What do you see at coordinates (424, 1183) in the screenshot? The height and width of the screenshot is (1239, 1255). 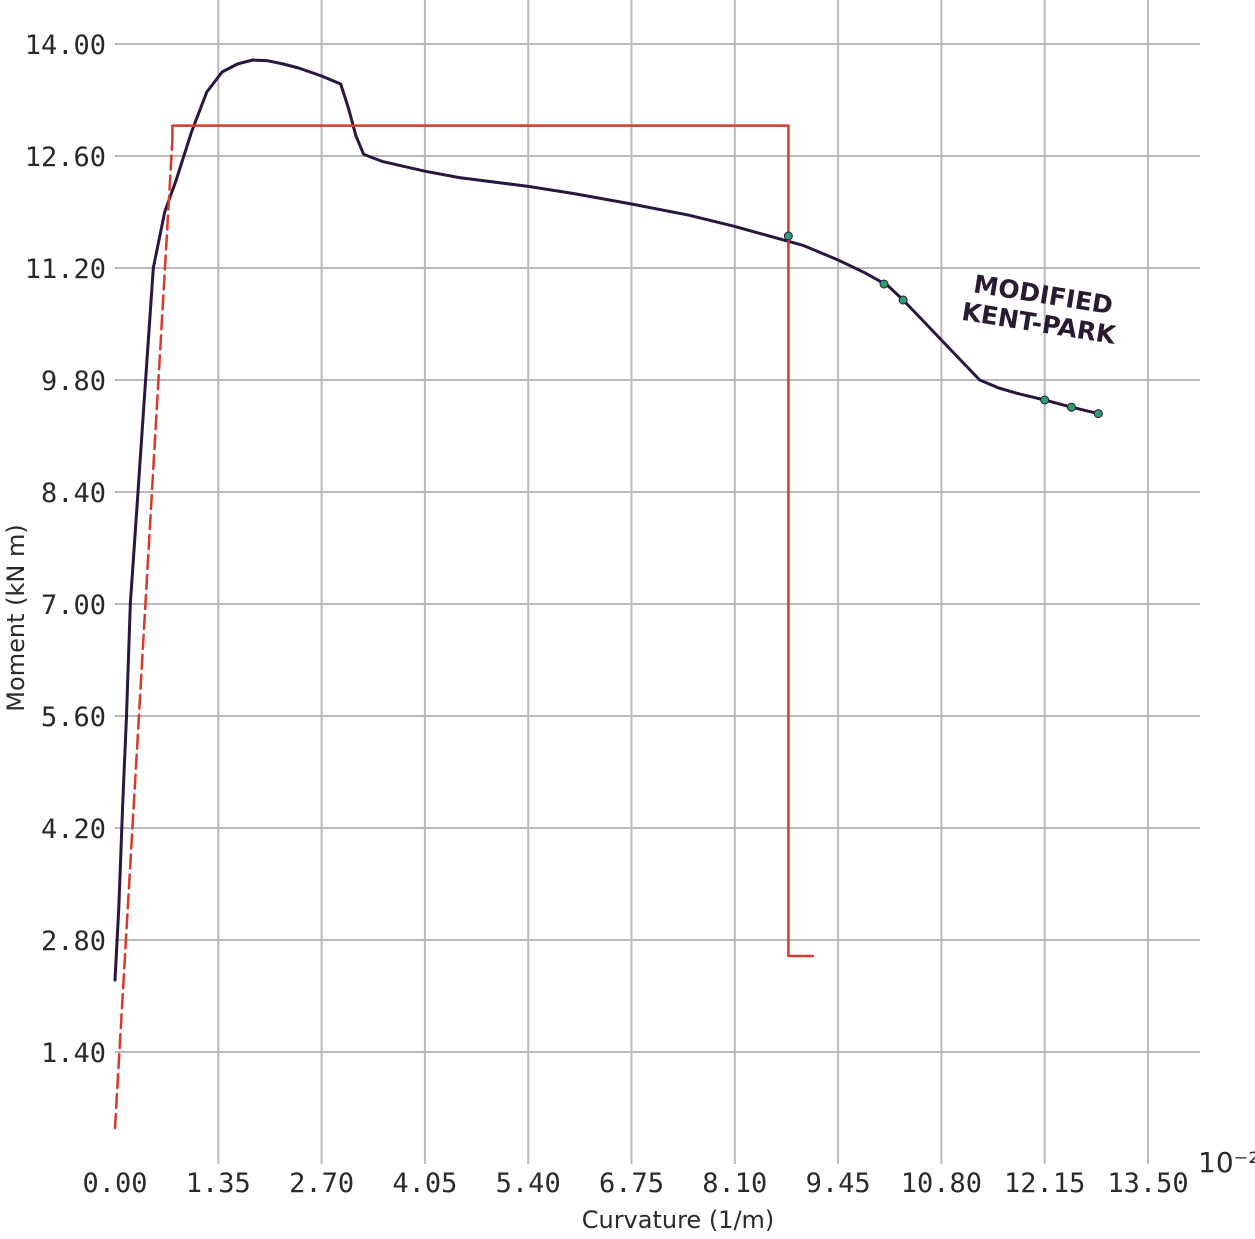 I see `x-tick-label: 4.05` at bounding box center [424, 1183].